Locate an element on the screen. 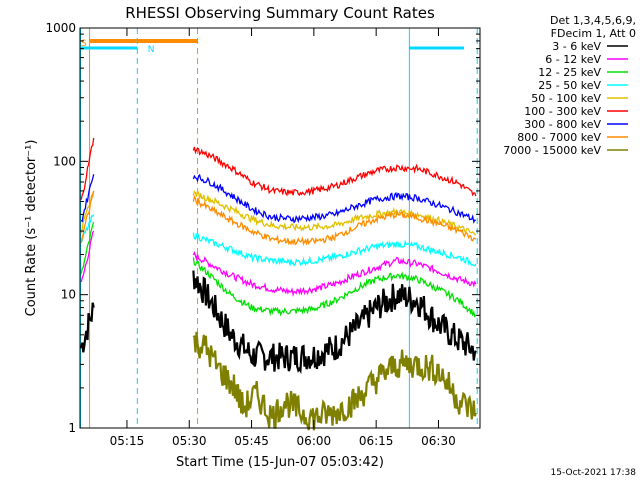 This screenshot has width=640, height=480. legend-entry-label: 3 - 6 keV is located at coordinates (576, 46).